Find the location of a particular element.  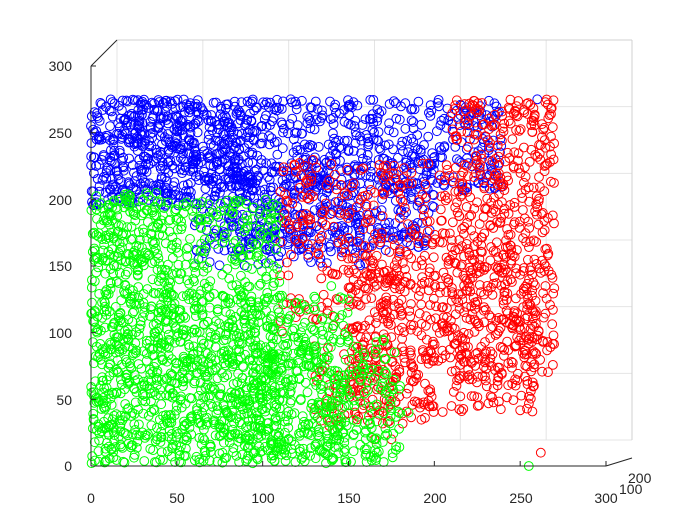

y-tick-label: 300 is located at coordinates (61, 66).